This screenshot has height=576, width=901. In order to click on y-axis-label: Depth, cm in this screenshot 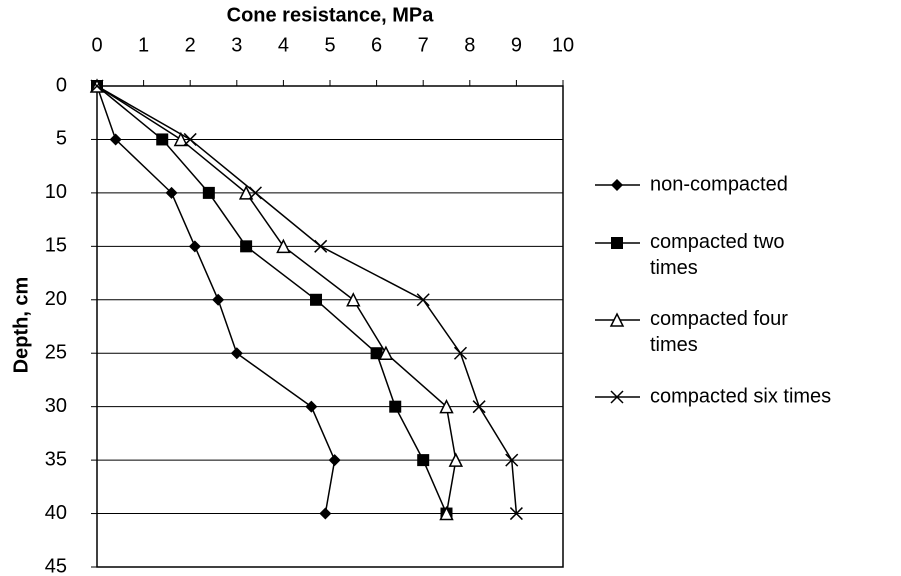, I will do `click(21, 325)`.